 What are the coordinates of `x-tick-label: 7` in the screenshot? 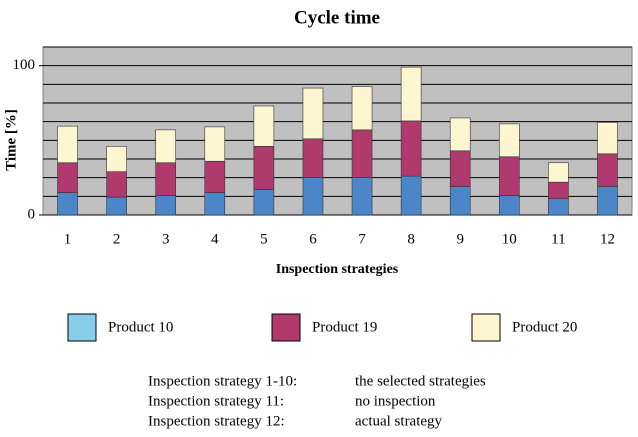 It's located at (362, 239).